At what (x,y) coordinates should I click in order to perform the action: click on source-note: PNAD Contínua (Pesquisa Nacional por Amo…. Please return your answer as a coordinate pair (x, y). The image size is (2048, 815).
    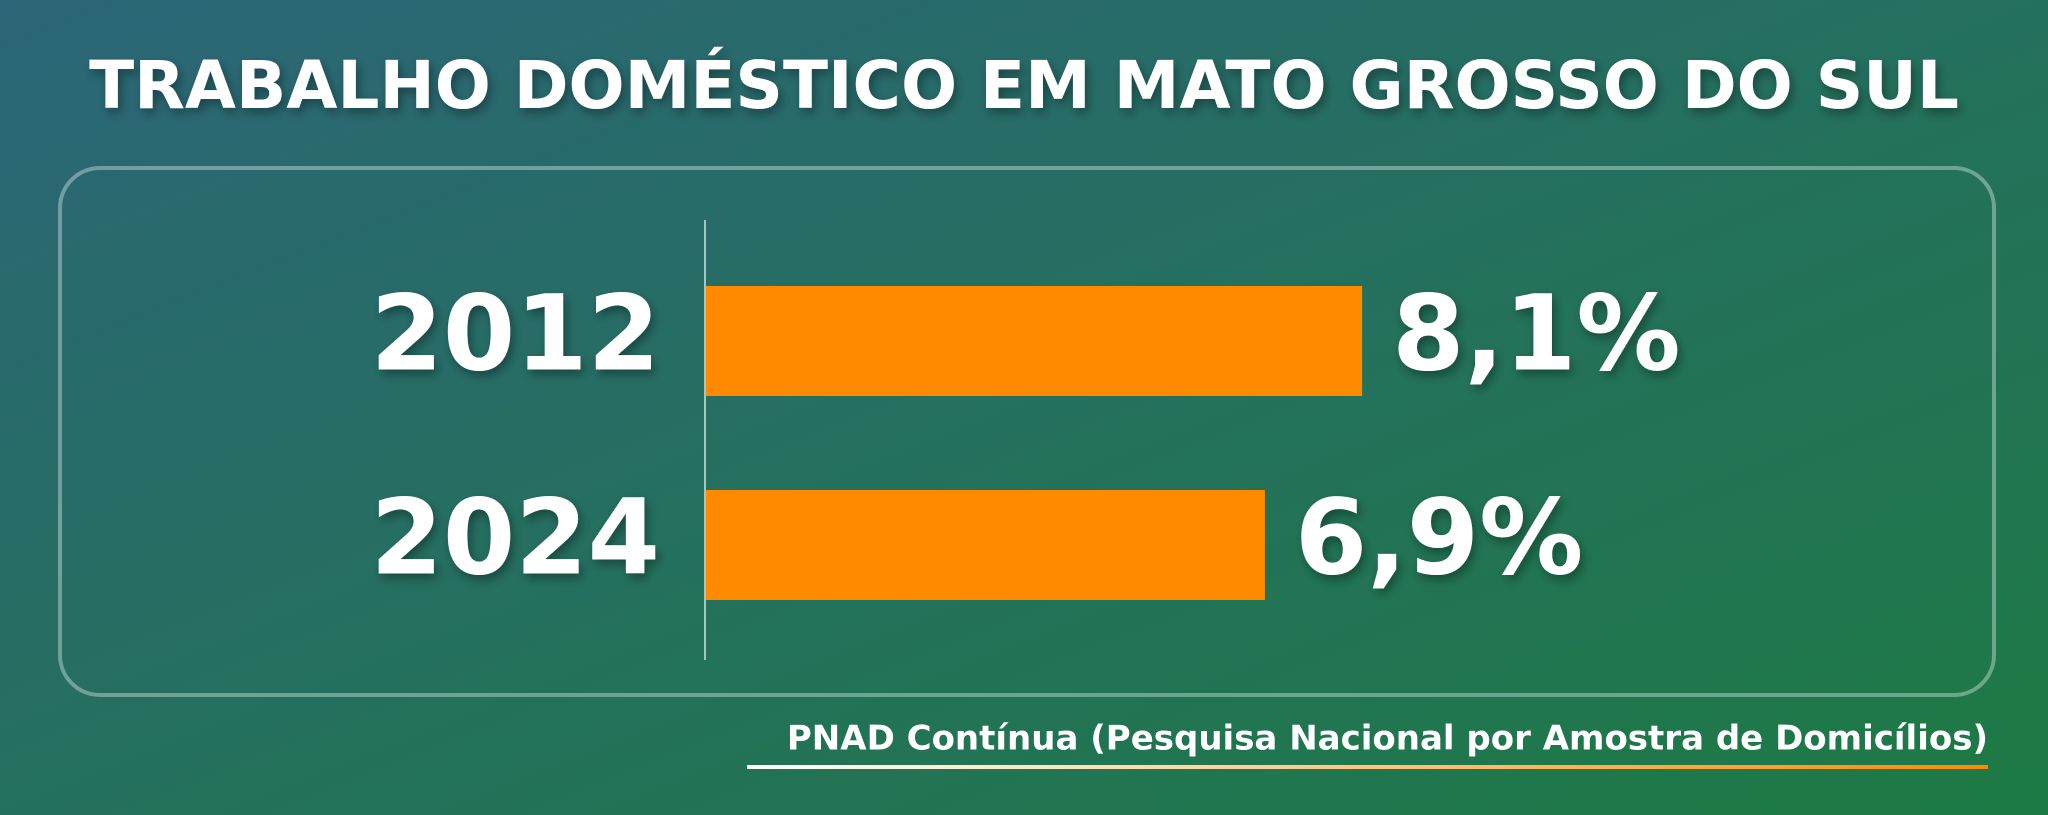
    Looking at the image, I should click on (1387, 739).